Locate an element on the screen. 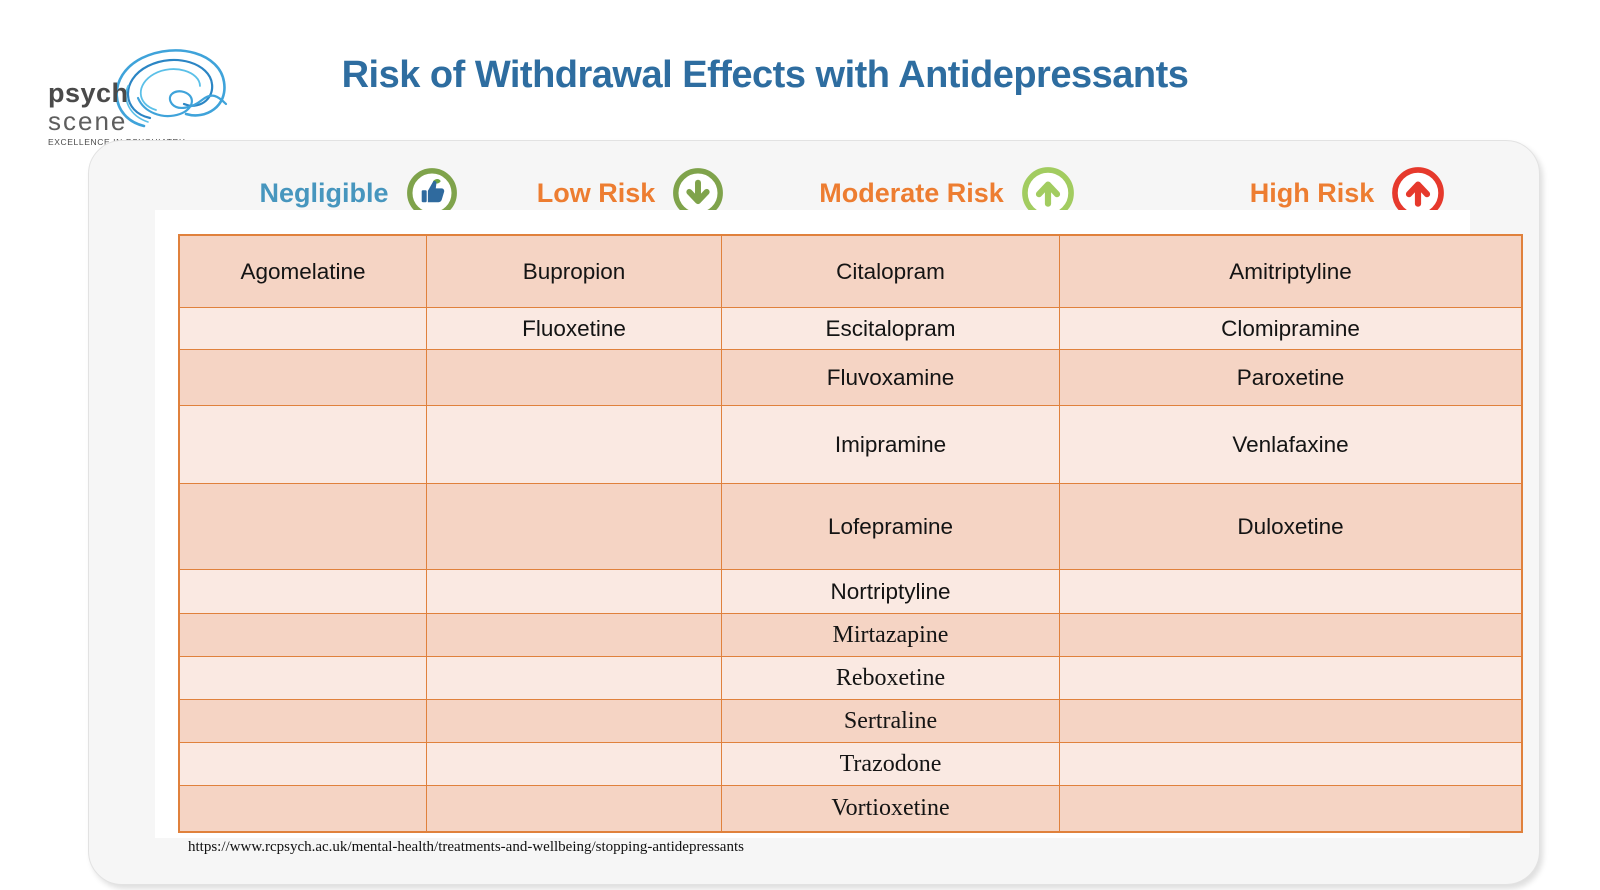 The width and height of the screenshot is (1600, 890). table-row: Fluvoxamine Paroxetine is located at coordinates (850, 378).